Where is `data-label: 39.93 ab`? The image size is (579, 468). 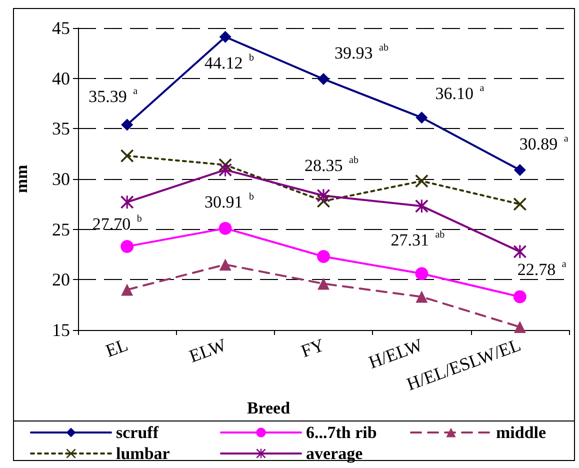 data-label: 39.93 ab is located at coordinates (361, 52).